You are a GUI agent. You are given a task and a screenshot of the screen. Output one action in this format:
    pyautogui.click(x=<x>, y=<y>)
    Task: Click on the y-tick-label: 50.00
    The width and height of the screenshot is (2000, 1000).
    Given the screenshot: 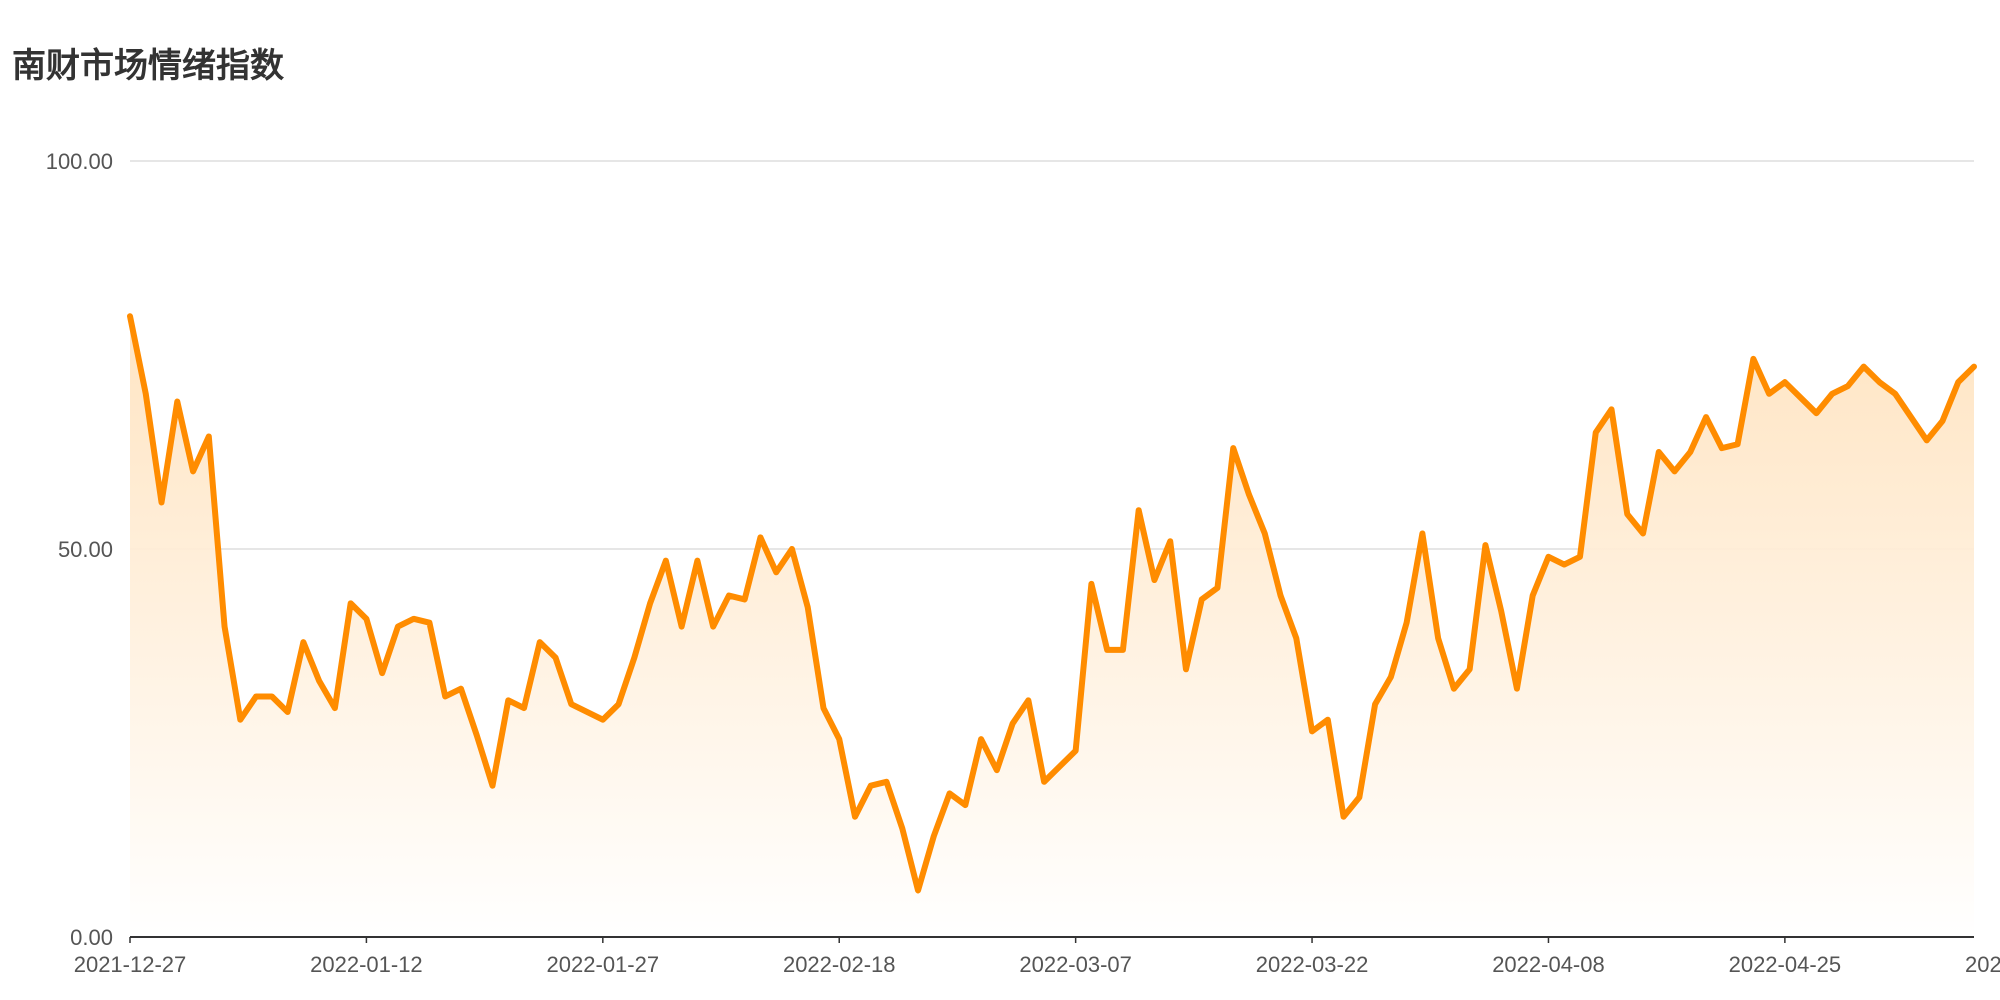 What is the action you would take?
    pyautogui.click(x=85, y=549)
    